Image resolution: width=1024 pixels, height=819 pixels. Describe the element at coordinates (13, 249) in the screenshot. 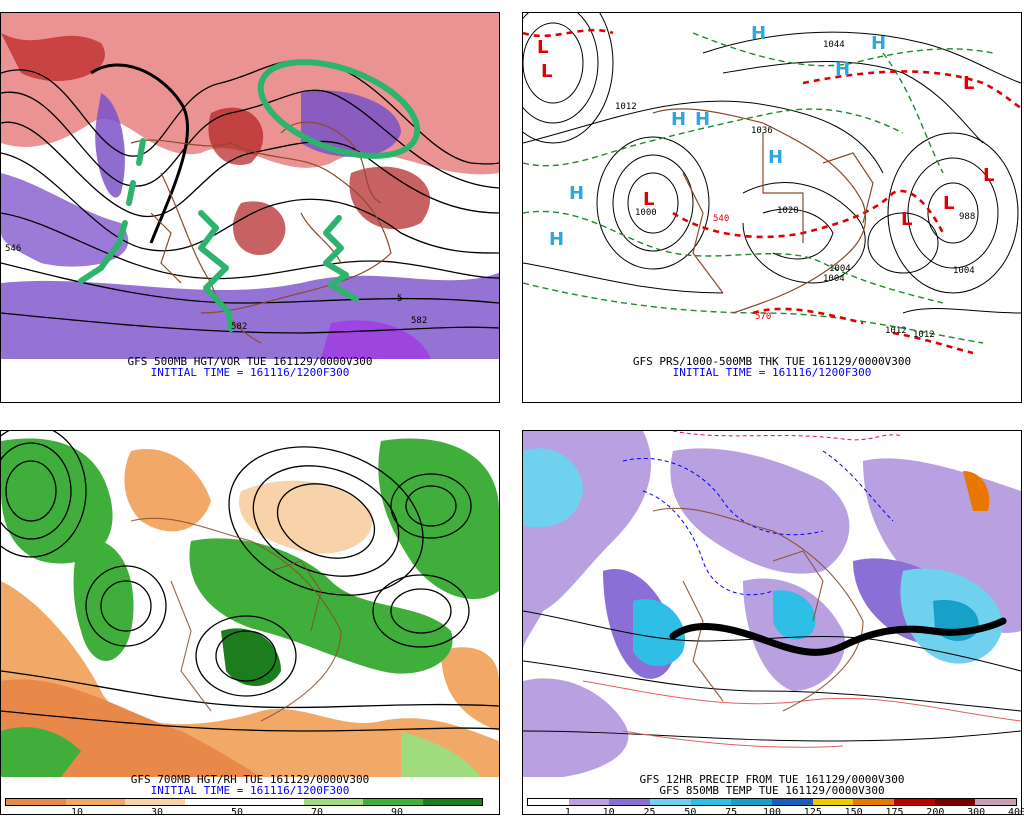

I see `contour-label: 546` at that location.